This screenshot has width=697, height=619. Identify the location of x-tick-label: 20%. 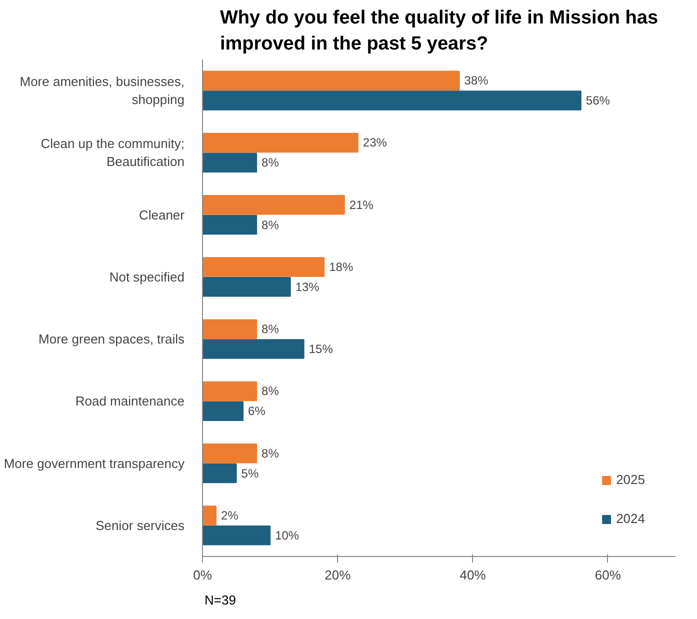
(338, 575).